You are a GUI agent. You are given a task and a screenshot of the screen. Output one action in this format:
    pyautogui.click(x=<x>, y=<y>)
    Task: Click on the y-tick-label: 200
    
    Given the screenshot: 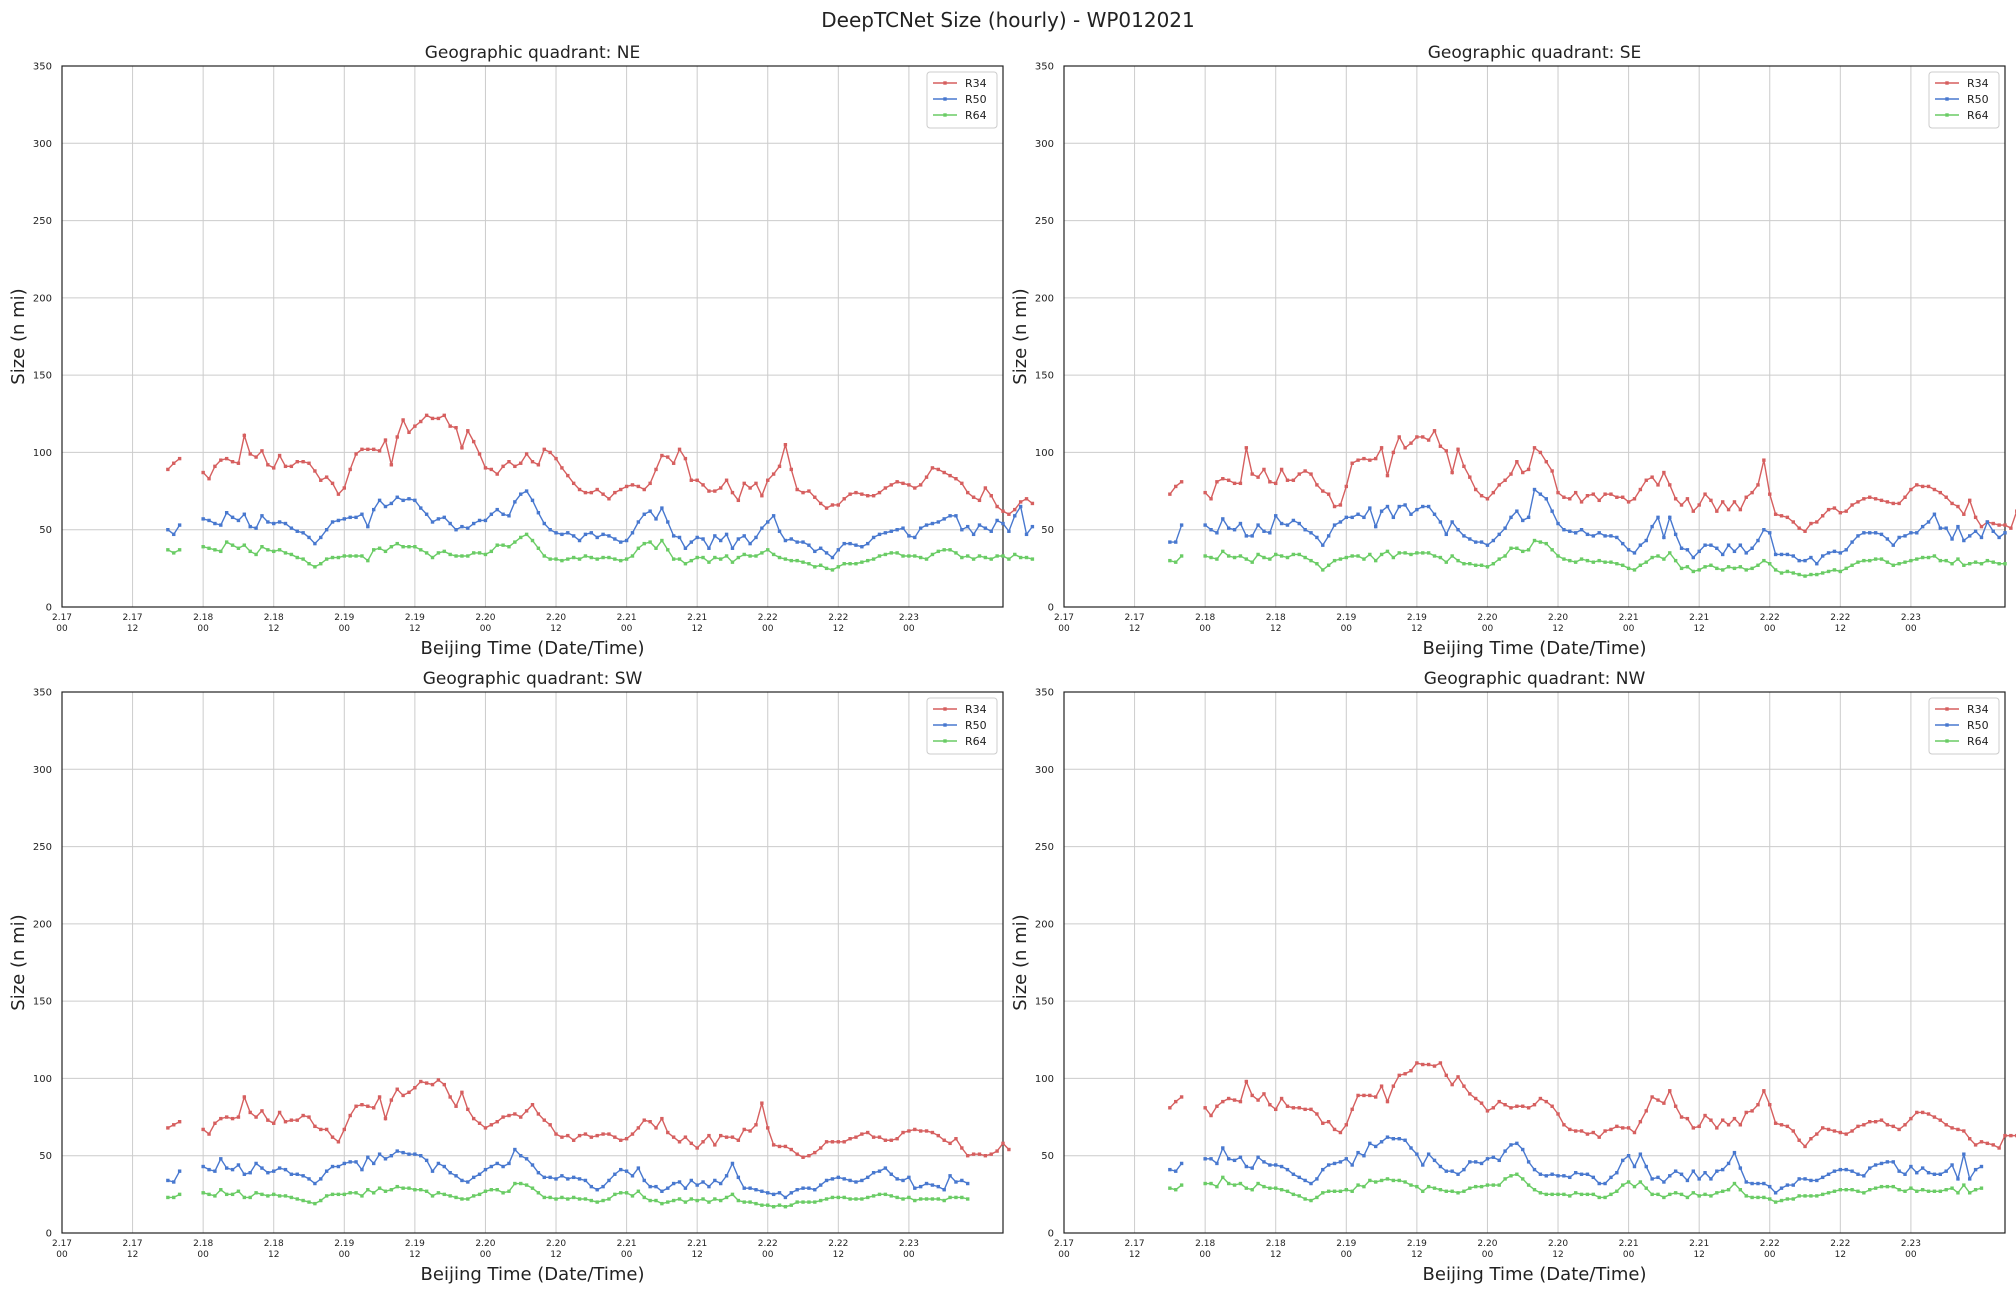 What is the action you would take?
    pyautogui.click(x=1044, y=298)
    